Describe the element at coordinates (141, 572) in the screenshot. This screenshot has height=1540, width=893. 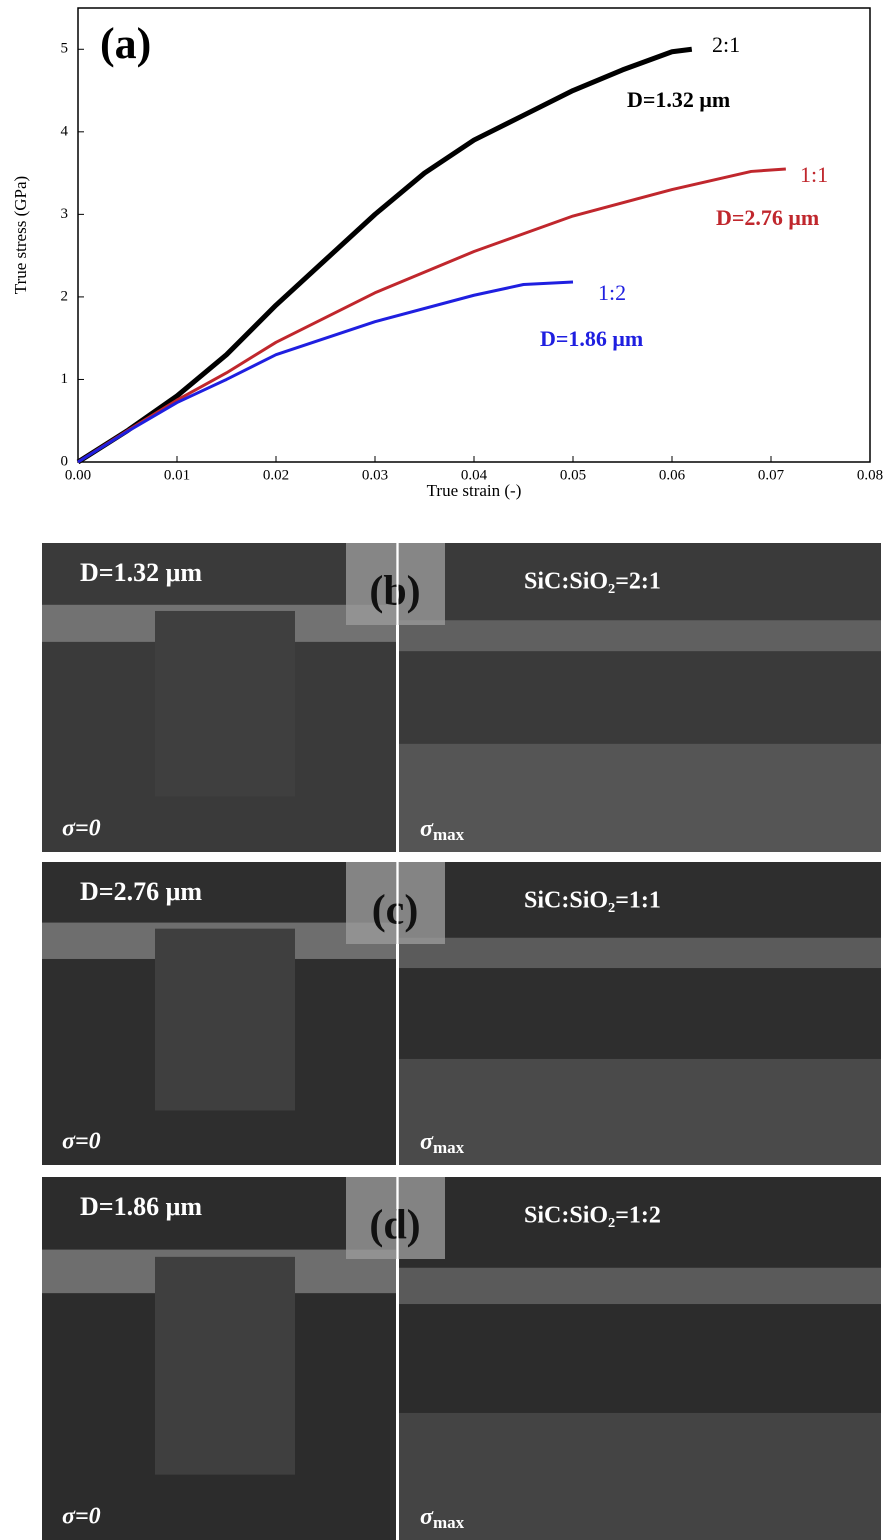
I see `diameter-label: D=1.32 μm` at that location.